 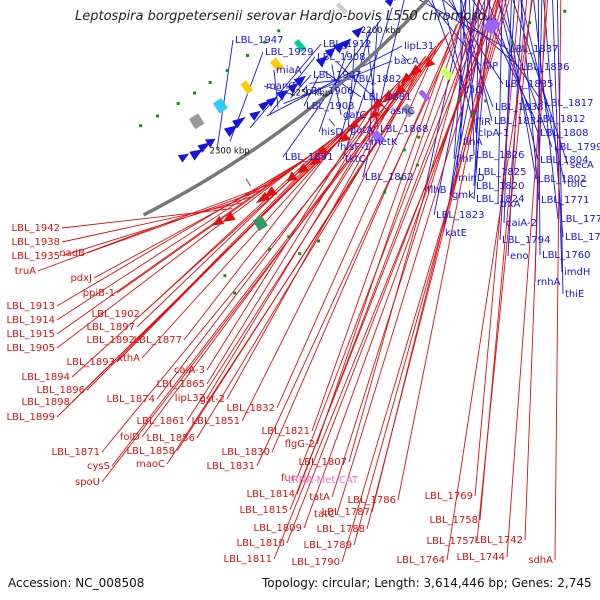 I want to click on gene-label: LBL_1808, so click(x=564, y=133).